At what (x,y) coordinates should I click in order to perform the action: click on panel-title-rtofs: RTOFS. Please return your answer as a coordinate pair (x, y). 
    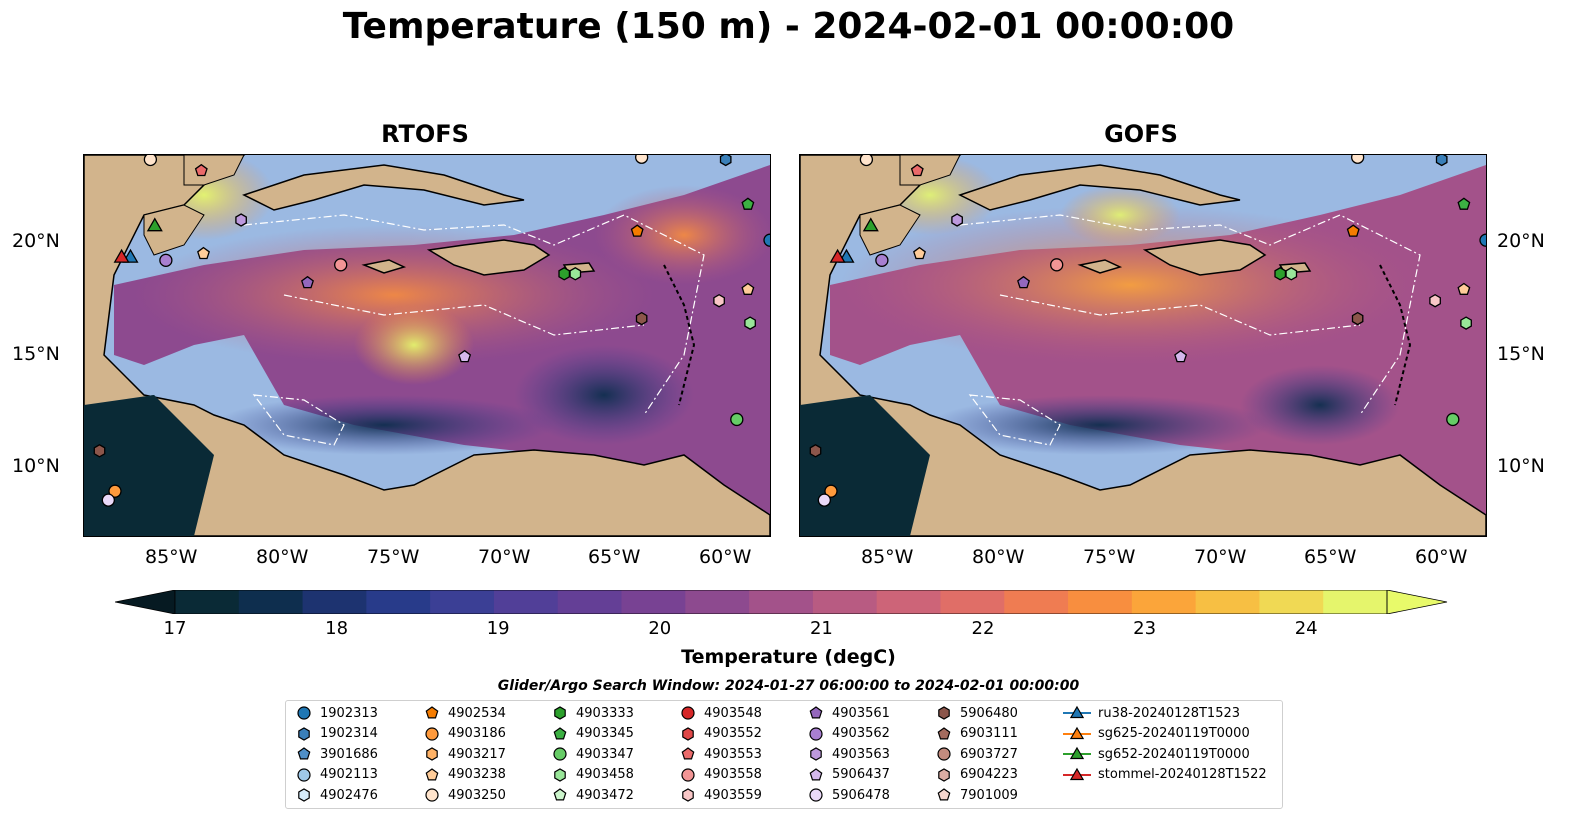
    Looking at the image, I should click on (425, 134).